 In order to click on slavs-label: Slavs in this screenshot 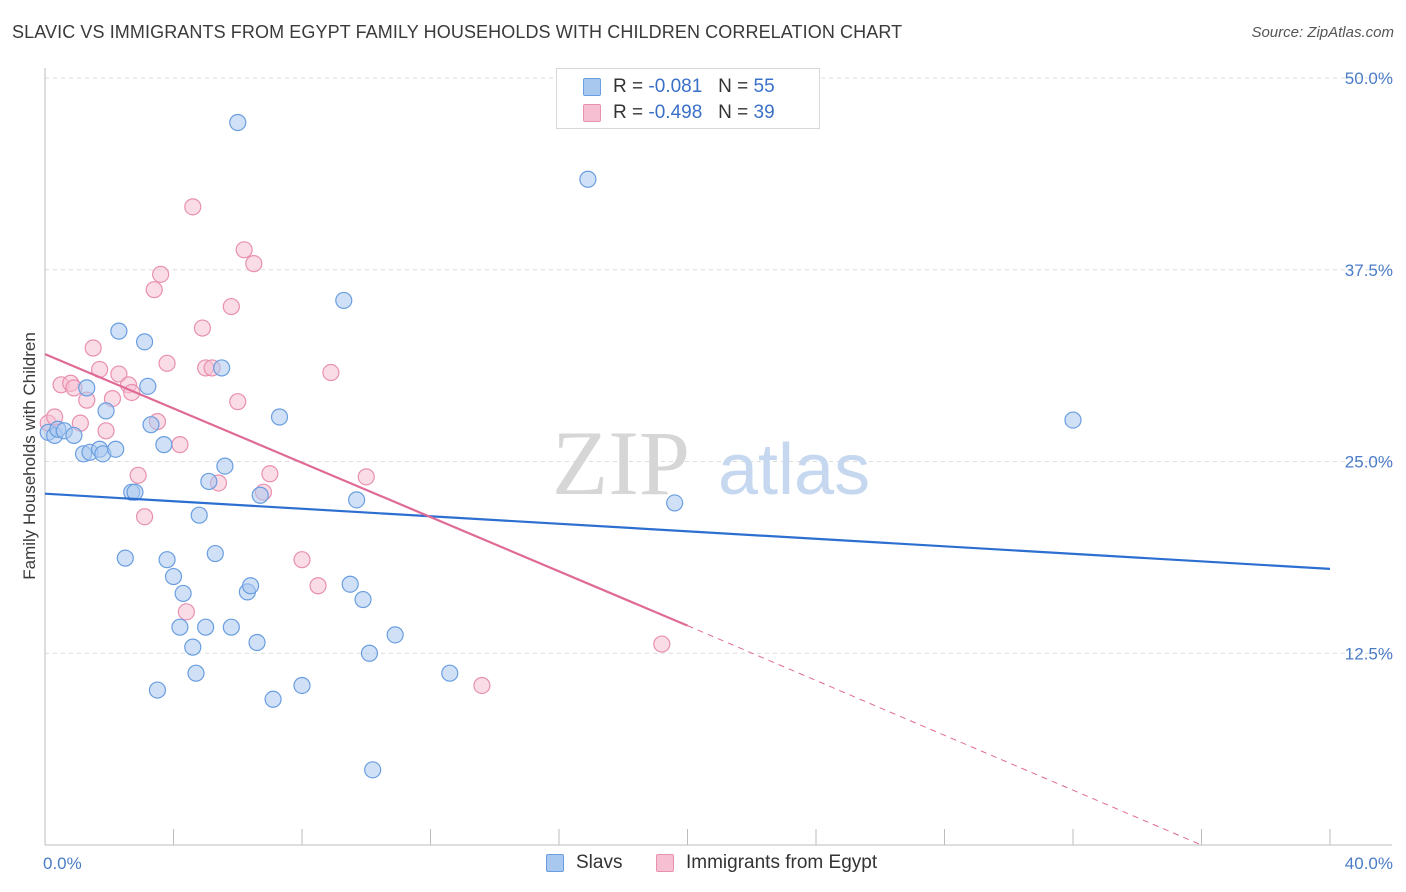, I will do `click(599, 862)`.